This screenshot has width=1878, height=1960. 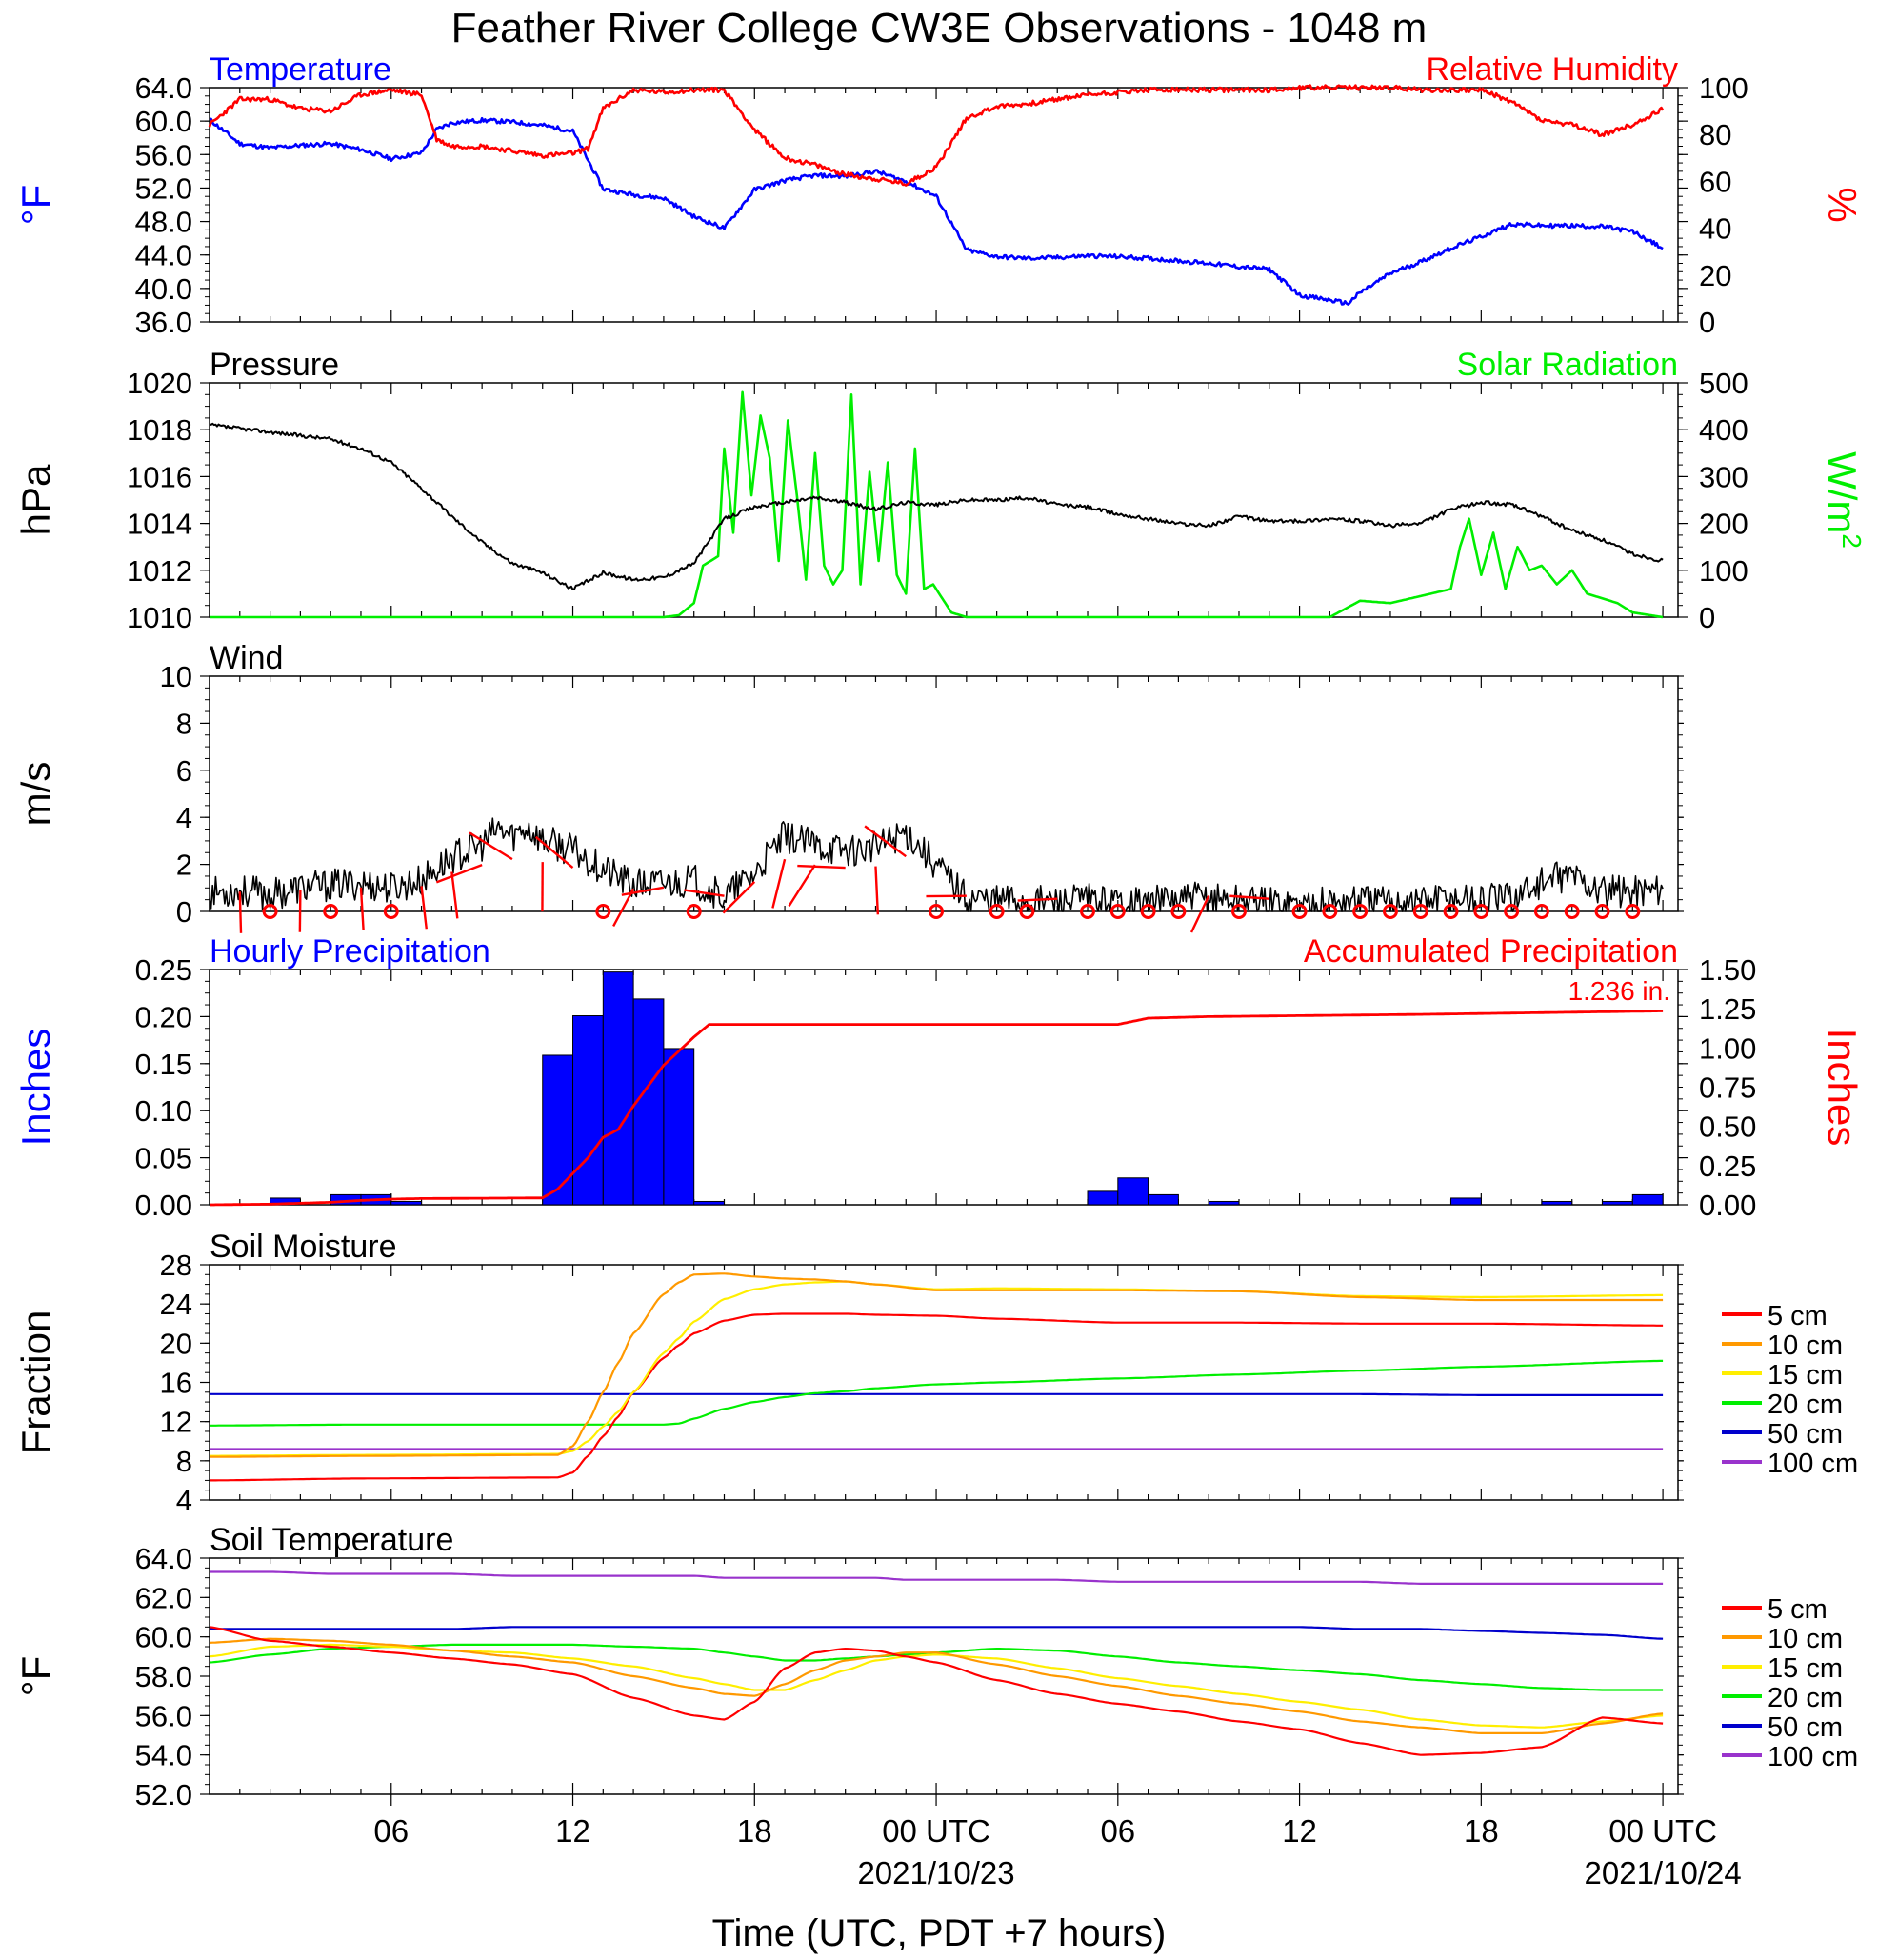 I want to click on series-relative-humidity, so click(x=936, y=135).